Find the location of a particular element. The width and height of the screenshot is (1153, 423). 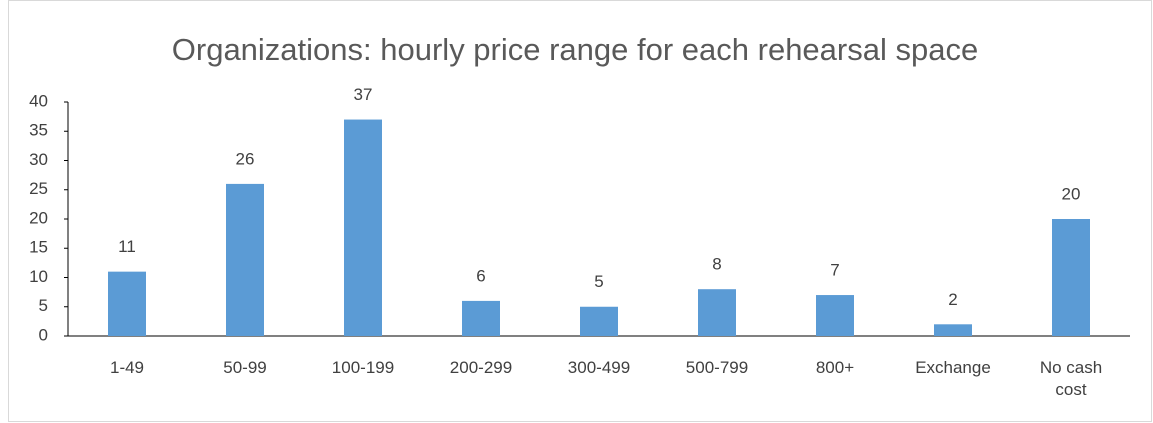

data-label: 8 is located at coordinates (716, 264).